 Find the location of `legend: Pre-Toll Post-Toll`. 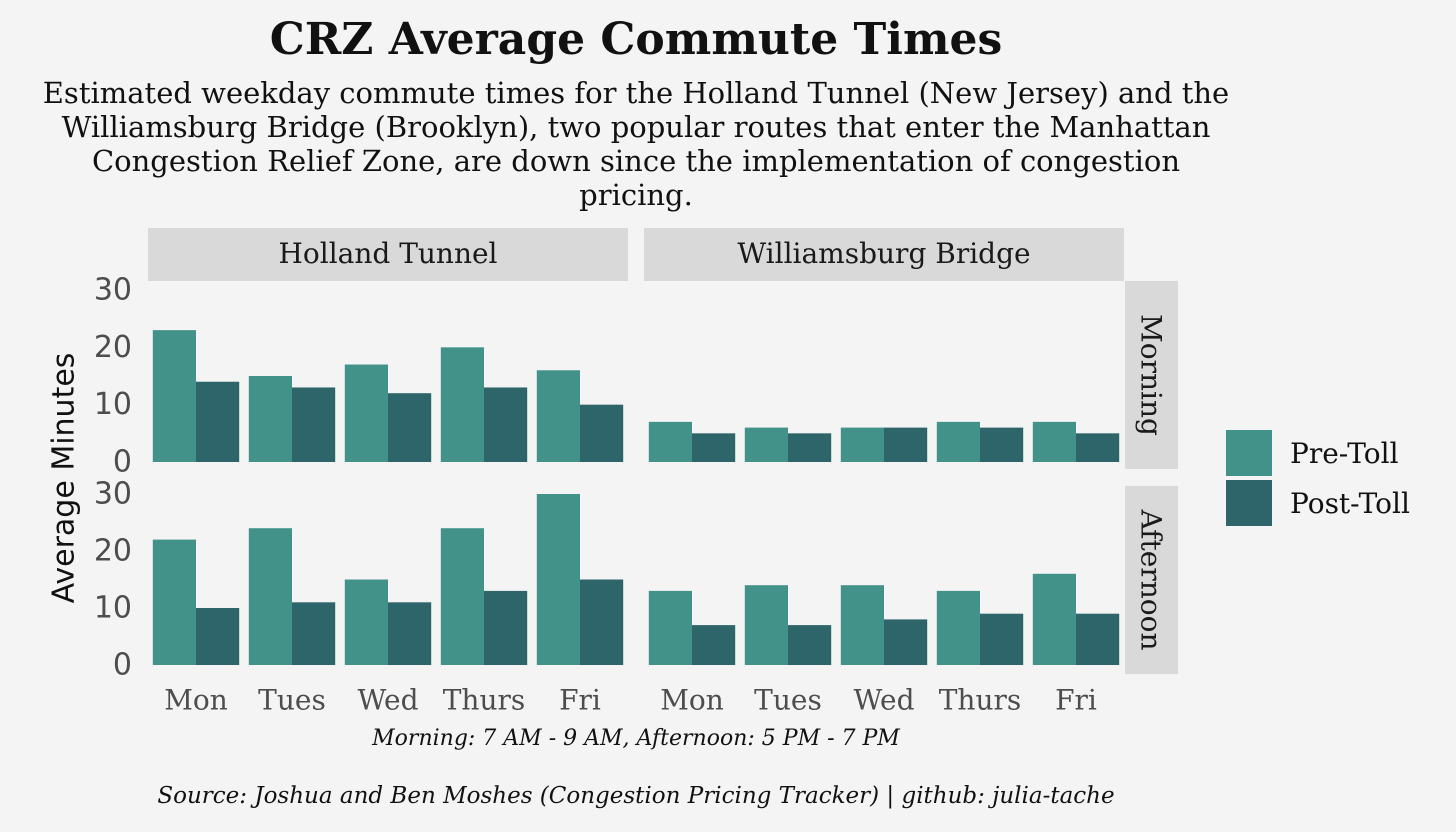

legend: Pre-Toll Post-Toll is located at coordinates (1318, 478).